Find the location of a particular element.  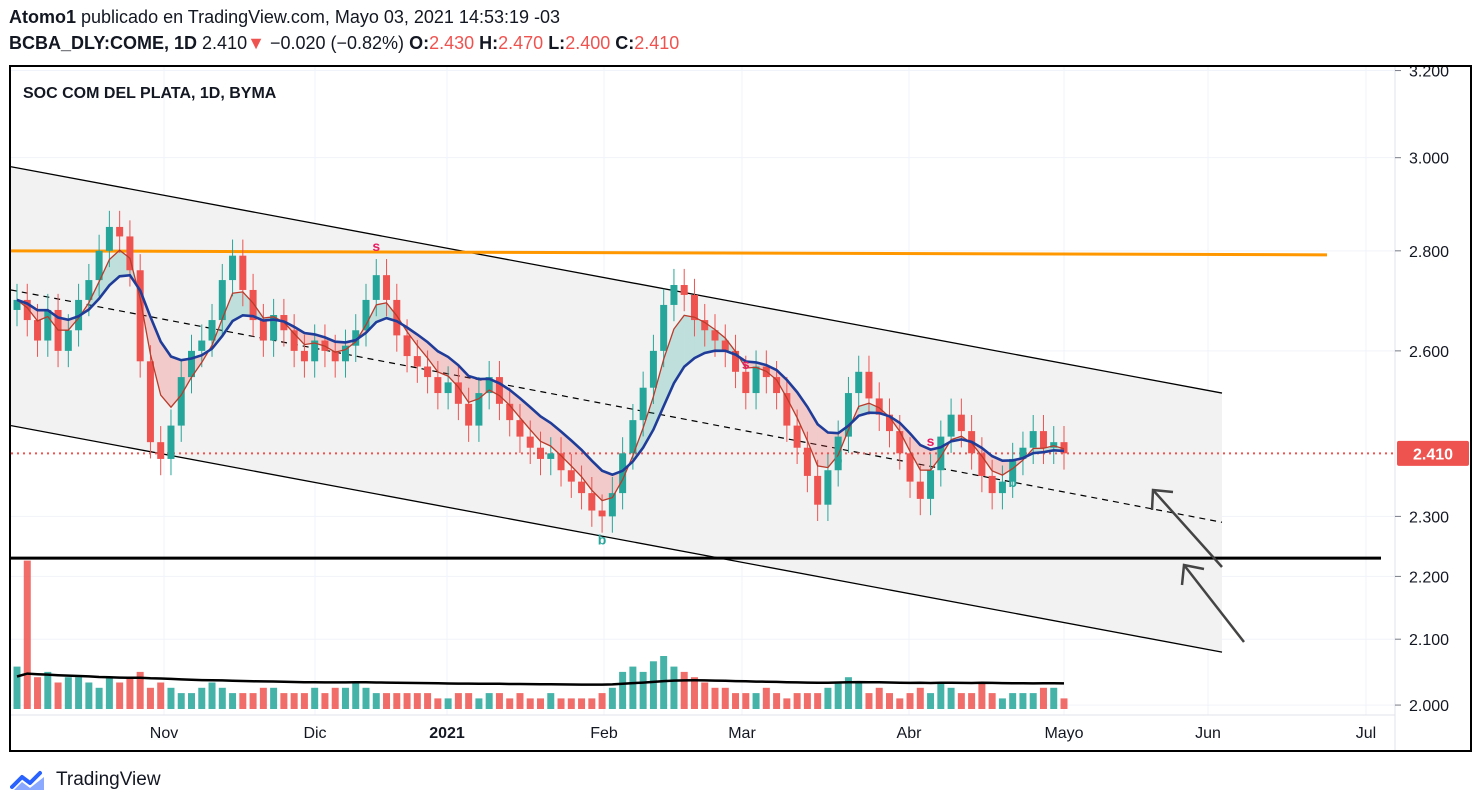

signal-label: s is located at coordinates (746, 364).